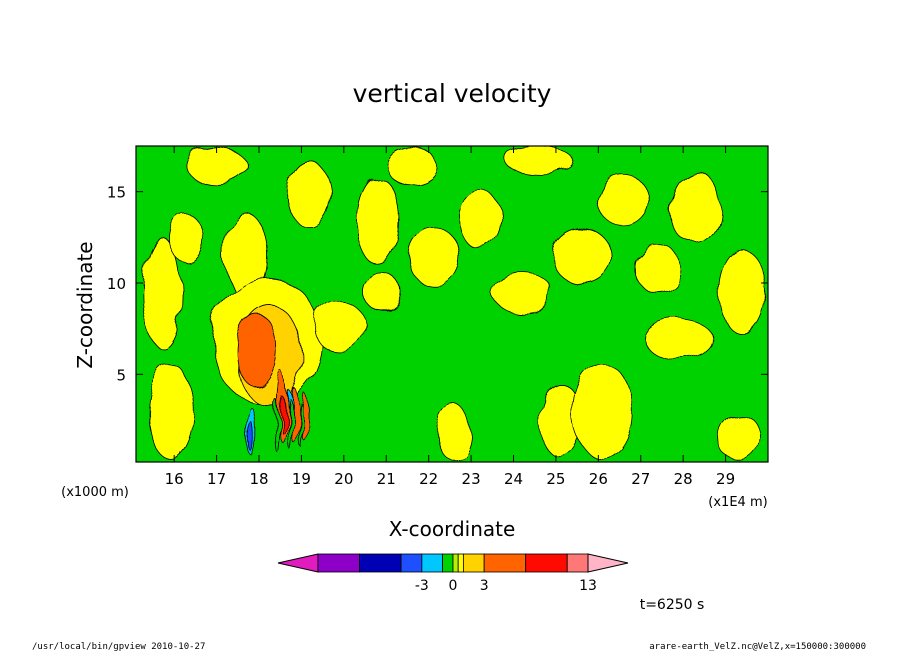  I want to click on y-tick-label: 5, so click(121, 375).